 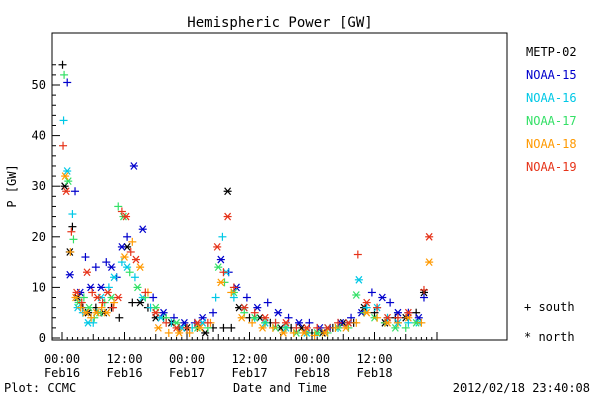 I want to click on x-tick-date-label: Feb17, so click(x=249, y=373).